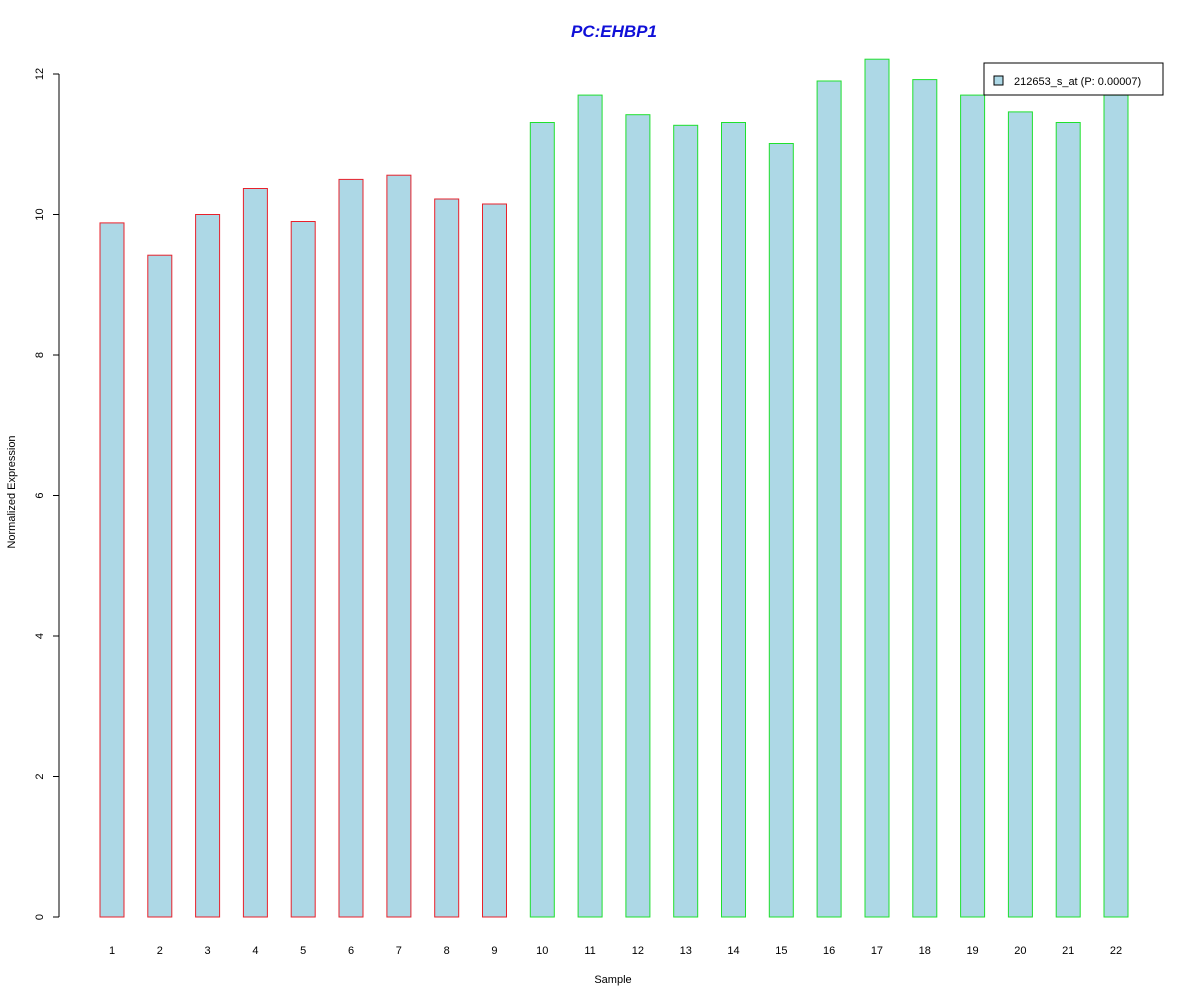 This screenshot has height=1005, width=1200. Describe the element at coordinates (614, 31) in the screenshot. I see `chart-title: PC:EHBP1` at that location.